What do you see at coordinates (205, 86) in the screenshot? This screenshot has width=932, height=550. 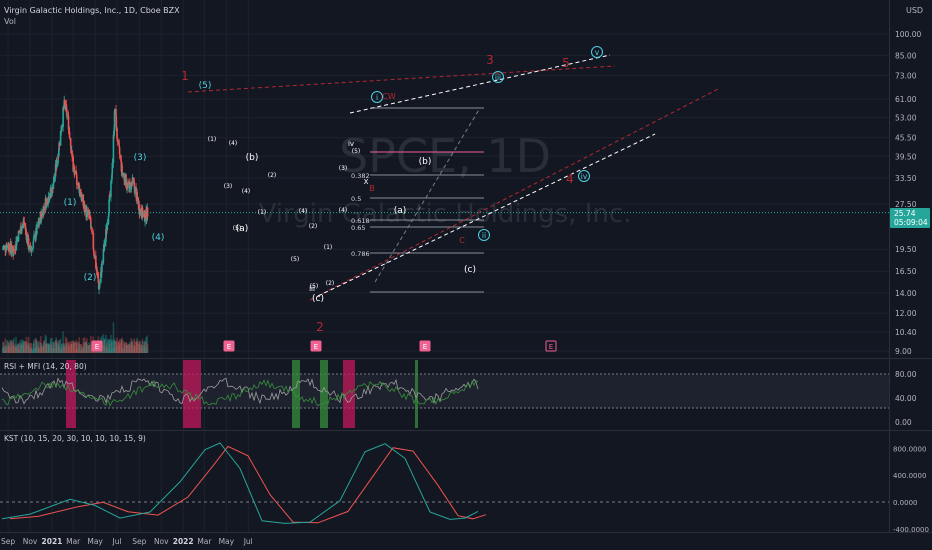 I see `minor-wave-label: (5)` at bounding box center [205, 86].